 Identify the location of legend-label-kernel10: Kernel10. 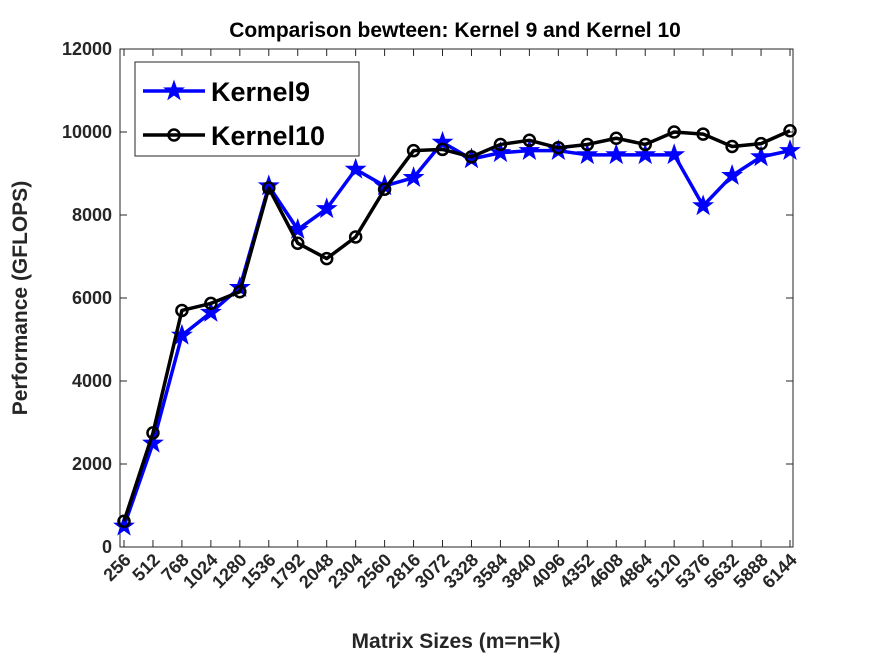
(268, 136).